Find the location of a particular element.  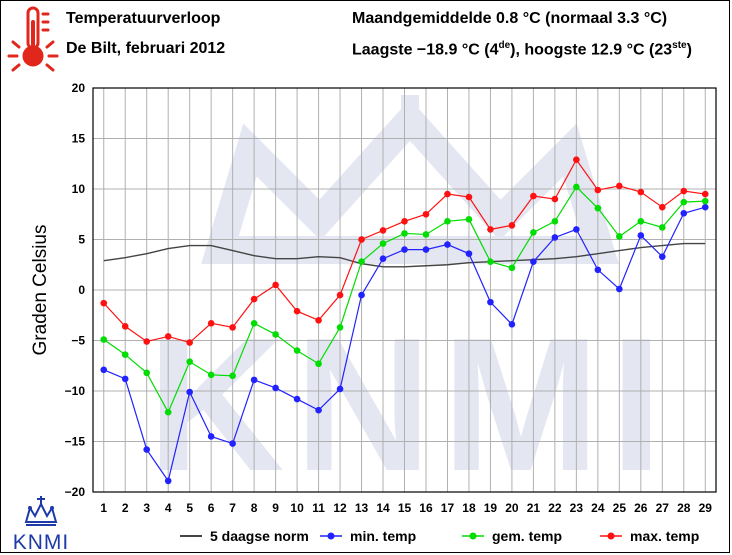

extremes-sup-1: de is located at coordinates (504, 45).